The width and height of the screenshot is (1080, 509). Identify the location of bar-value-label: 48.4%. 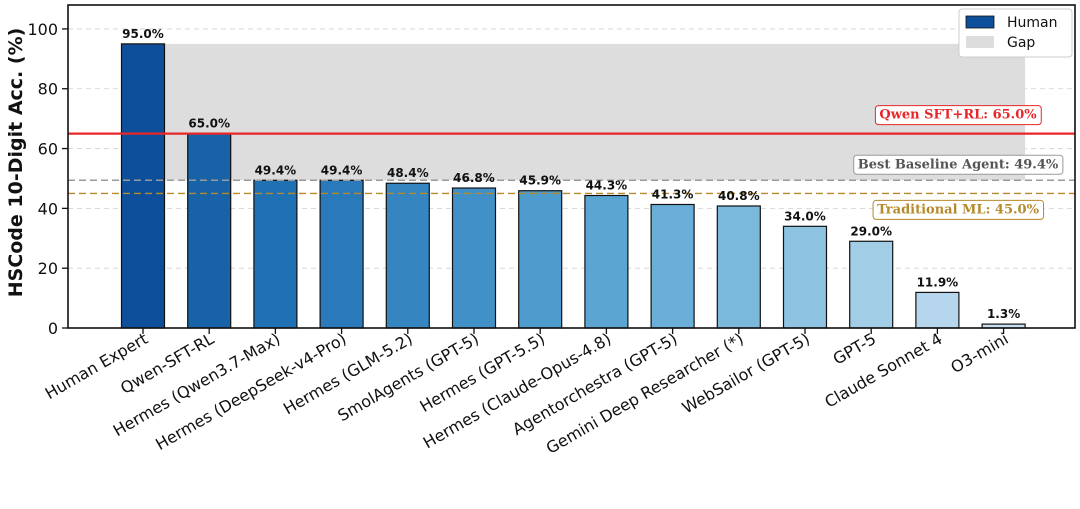
(408, 173).